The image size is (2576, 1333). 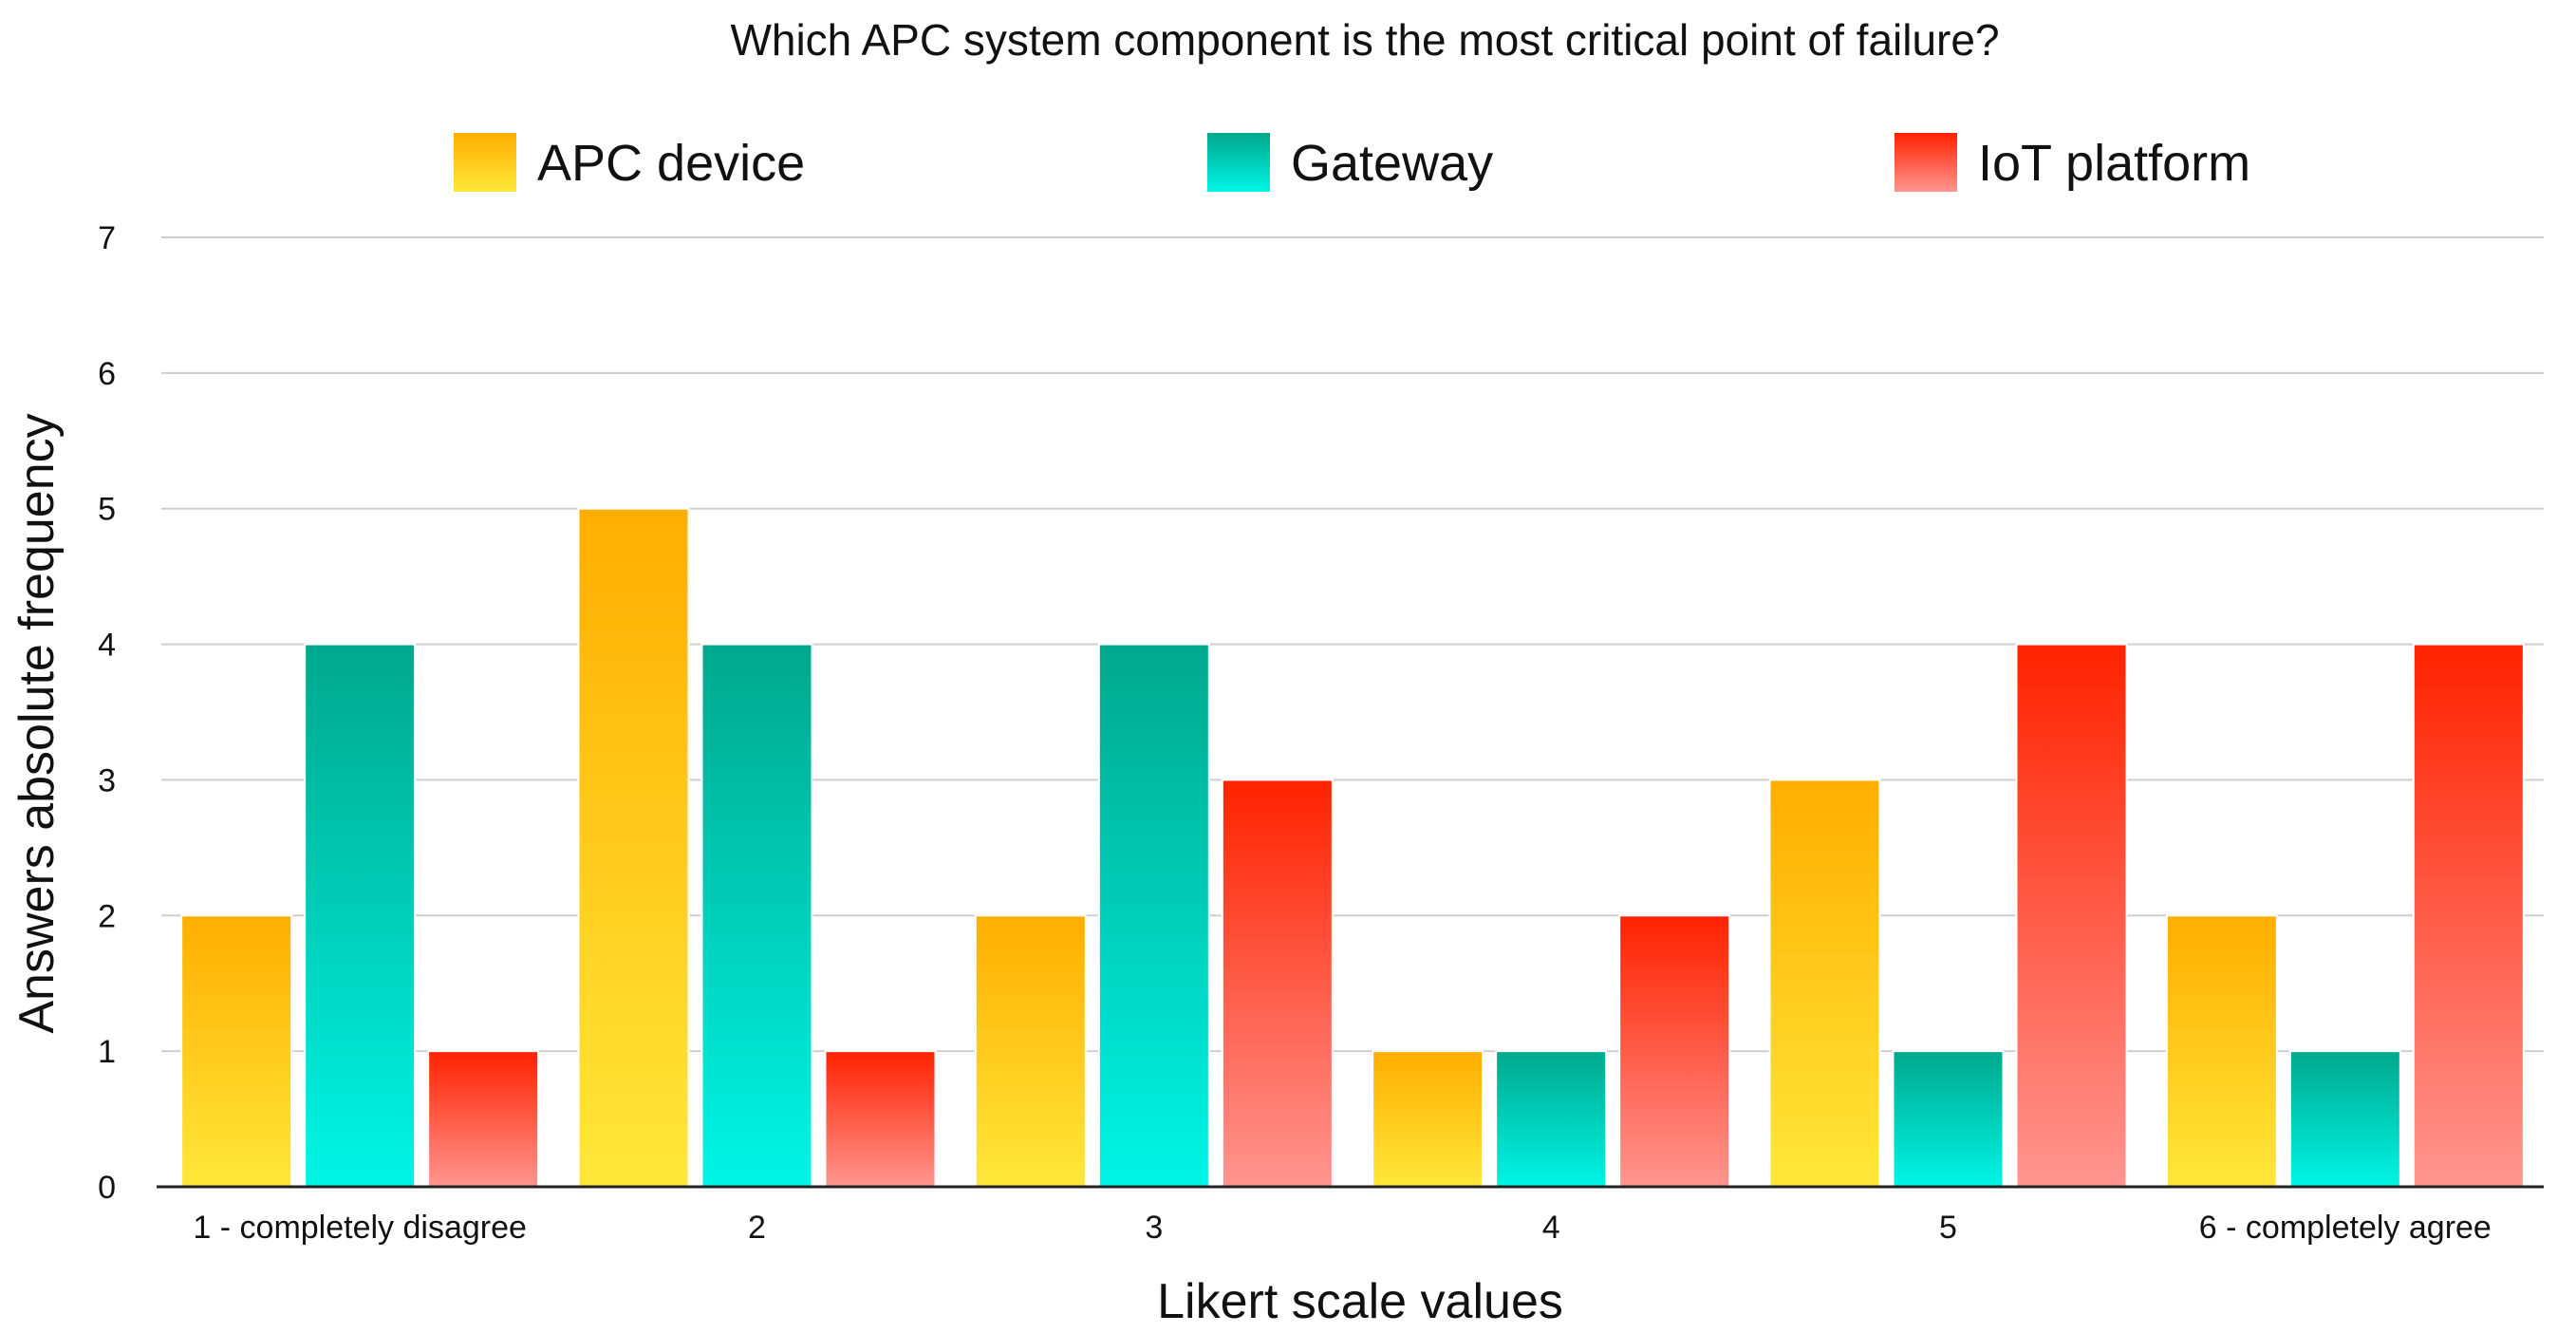 What do you see at coordinates (107, 916) in the screenshot?
I see `y-tick-label: 2` at bounding box center [107, 916].